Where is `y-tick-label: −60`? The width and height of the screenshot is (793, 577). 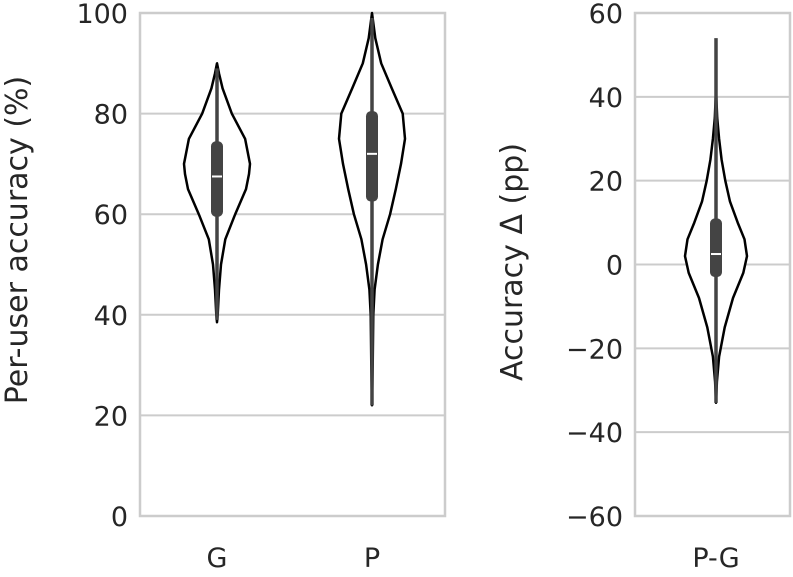 y-tick-label: −60 is located at coordinates (594, 517).